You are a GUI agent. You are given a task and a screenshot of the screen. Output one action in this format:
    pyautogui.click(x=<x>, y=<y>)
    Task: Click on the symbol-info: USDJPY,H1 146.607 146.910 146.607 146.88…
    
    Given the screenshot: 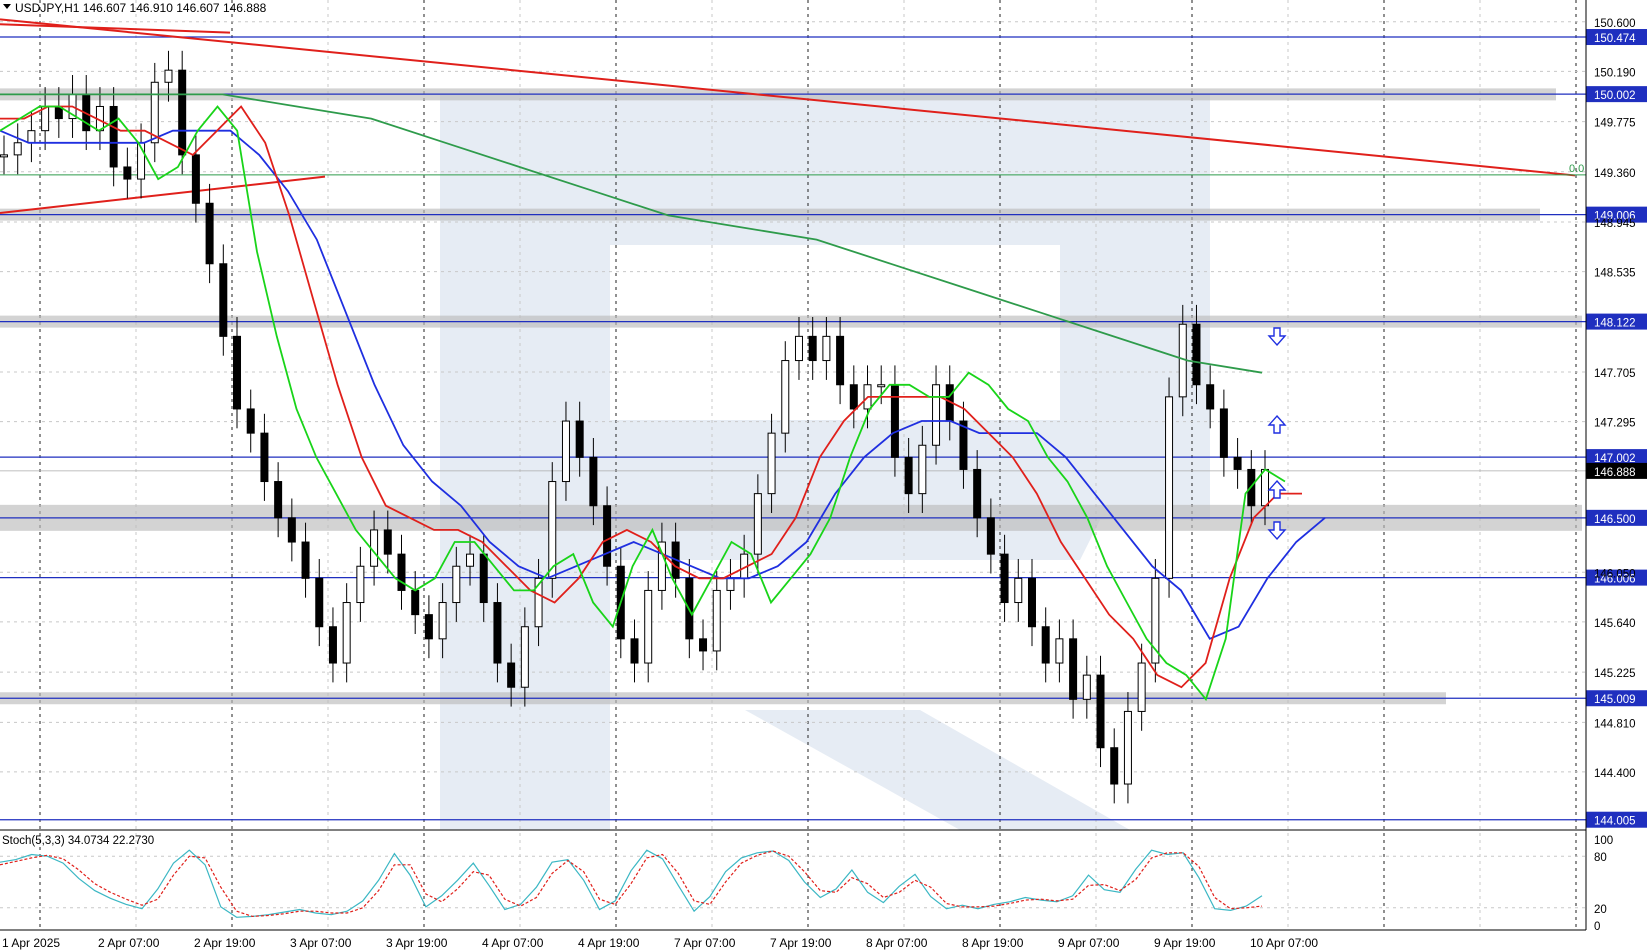 What is the action you would take?
    pyautogui.click(x=141, y=8)
    